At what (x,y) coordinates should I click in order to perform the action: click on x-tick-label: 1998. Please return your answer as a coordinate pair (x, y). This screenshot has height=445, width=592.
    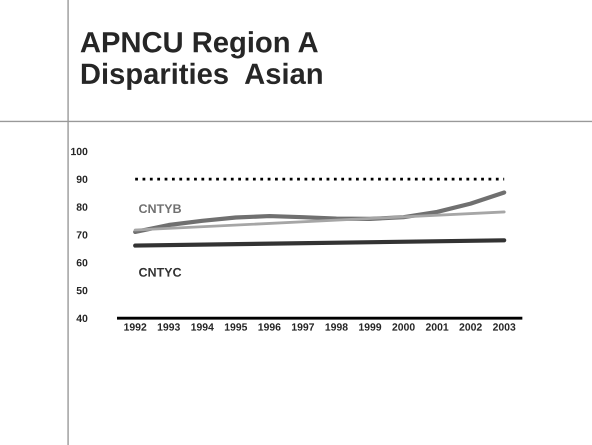
    Looking at the image, I should click on (337, 327).